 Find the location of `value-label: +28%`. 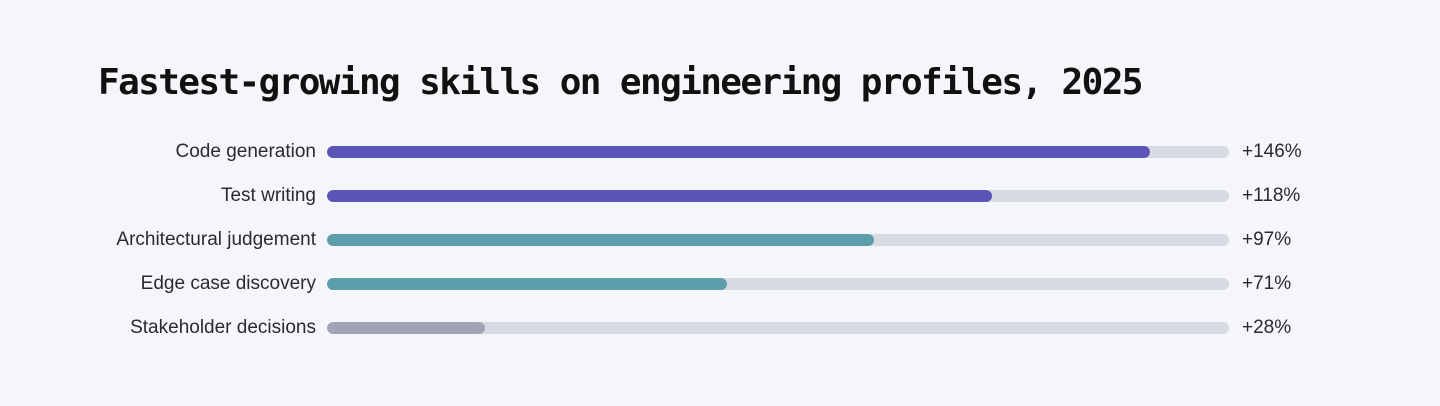

value-label: +28% is located at coordinates (1267, 327).